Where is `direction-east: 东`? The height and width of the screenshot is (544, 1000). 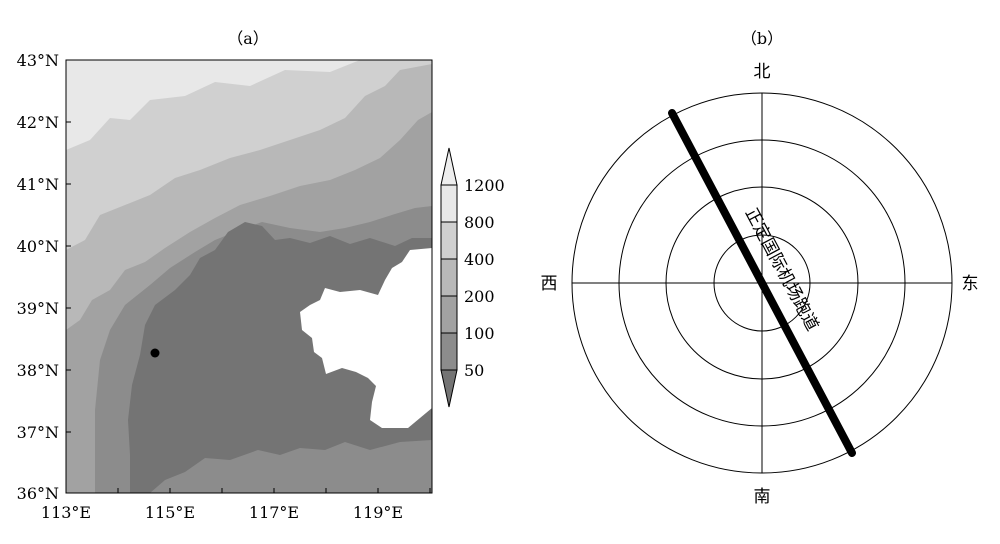 direction-east: 东 is located at coordinates (970, 284).